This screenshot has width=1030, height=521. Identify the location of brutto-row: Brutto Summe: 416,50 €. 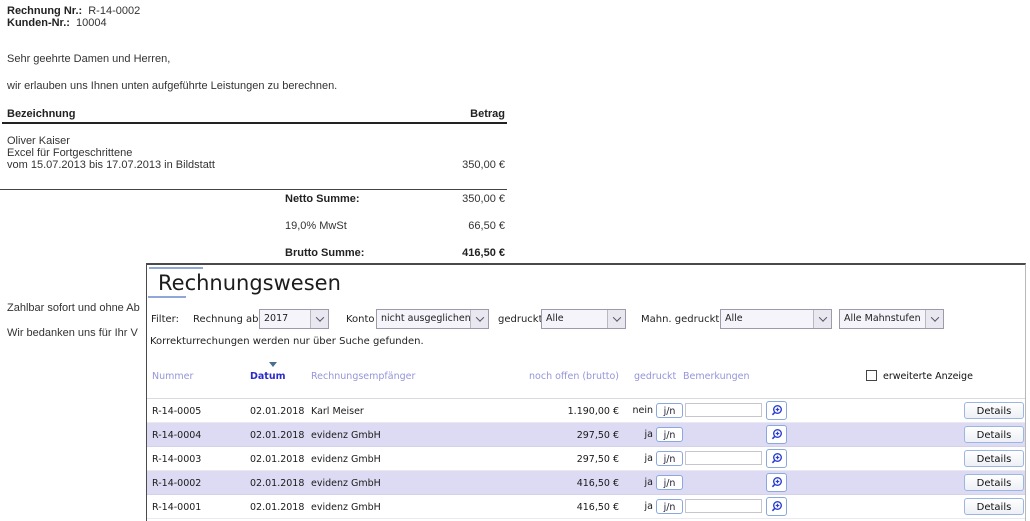
(395, 253).